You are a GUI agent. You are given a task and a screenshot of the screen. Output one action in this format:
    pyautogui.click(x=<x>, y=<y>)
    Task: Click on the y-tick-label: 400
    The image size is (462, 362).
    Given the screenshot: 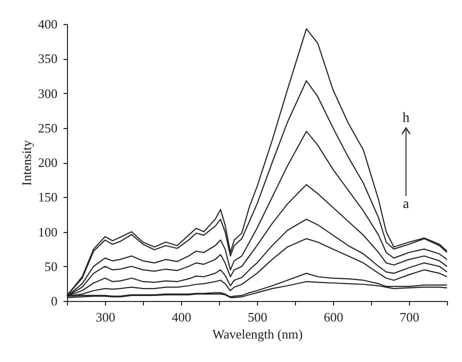 What is the action you would take?
    pyautogui.click(x=48, y=24)
    